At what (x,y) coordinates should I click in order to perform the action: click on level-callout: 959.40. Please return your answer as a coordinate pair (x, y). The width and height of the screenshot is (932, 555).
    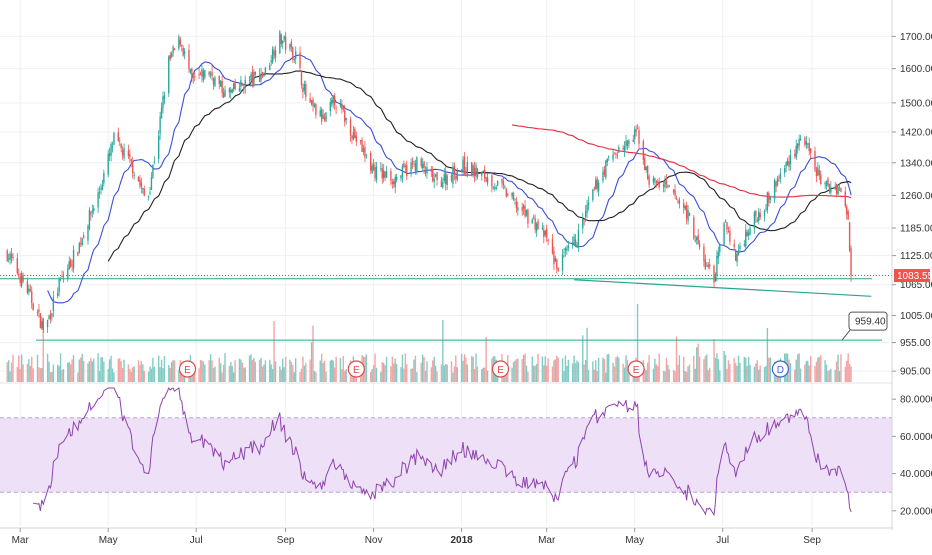
    Looking at the image, I should click on (864, 326).